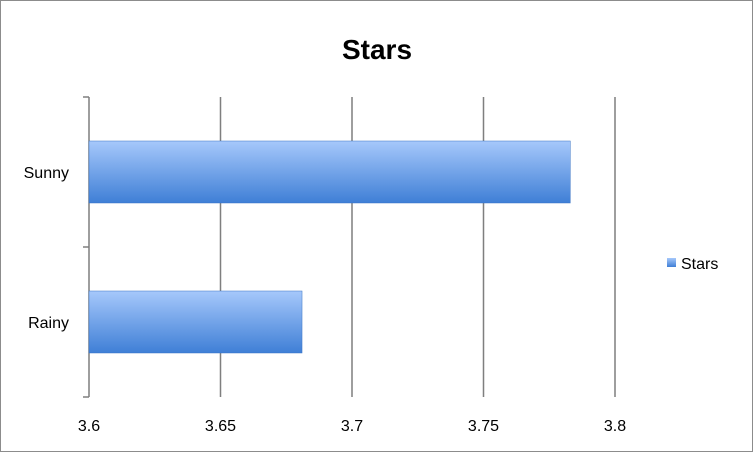  What do you see at coordinates (483, 426) in the screenshot?
I see `x-tick-label: 3.75` at bounding box center [483, 426].